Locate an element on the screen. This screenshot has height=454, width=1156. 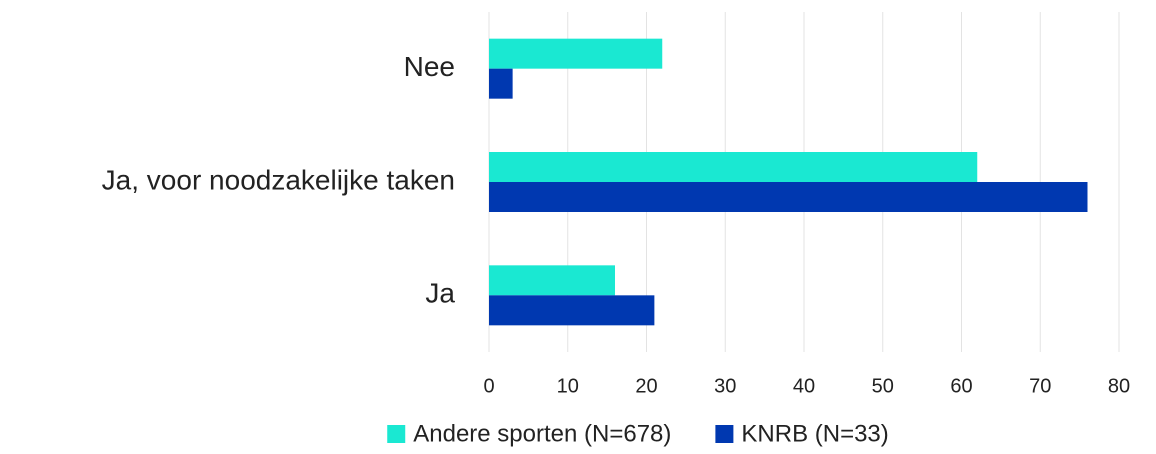
category-label: Ja is located at coordinates (440, 293).